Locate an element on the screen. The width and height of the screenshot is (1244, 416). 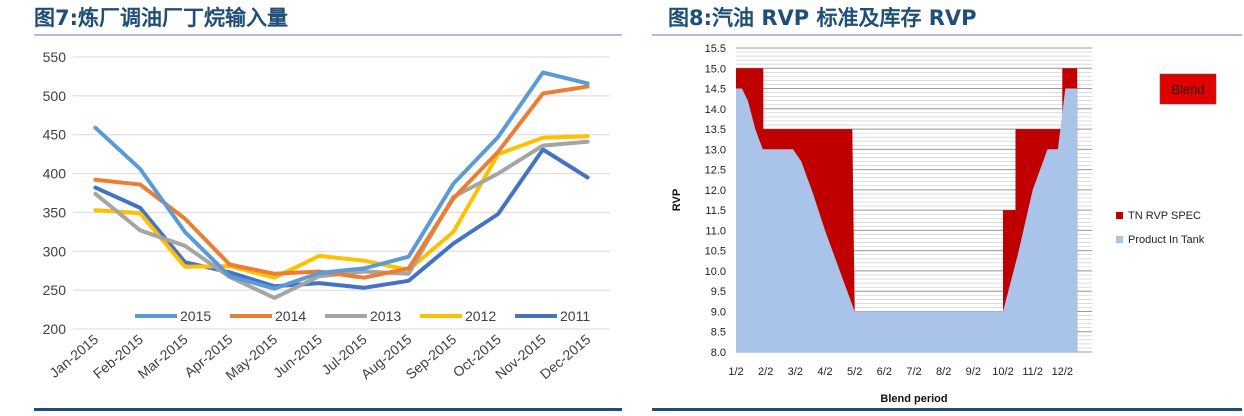
x-tick-label: Sep-2015 is located at coordinates (431, 356).